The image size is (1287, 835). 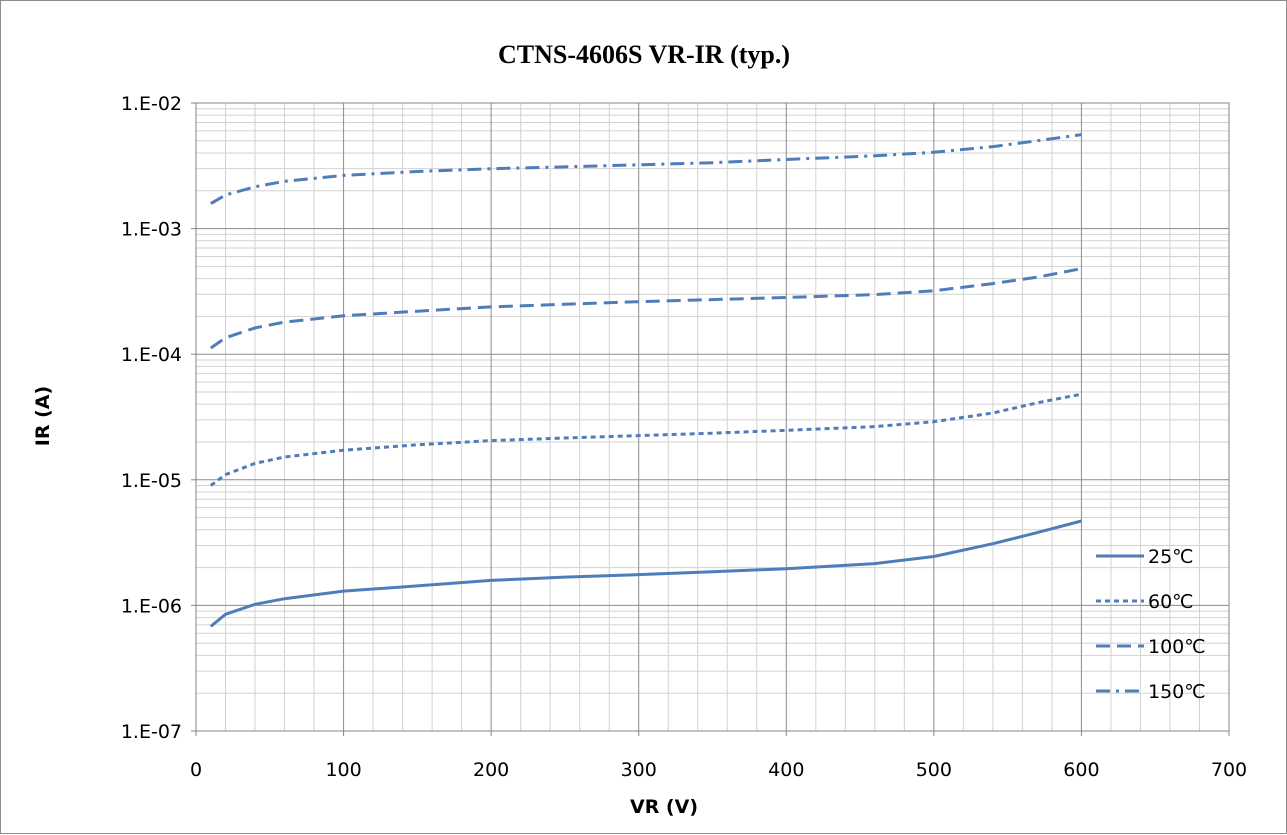 What do you see at coordinates (151, 481) in the screenshot?
I see `y-tick-label: 1.E-05` at bounding box center [151, 481].